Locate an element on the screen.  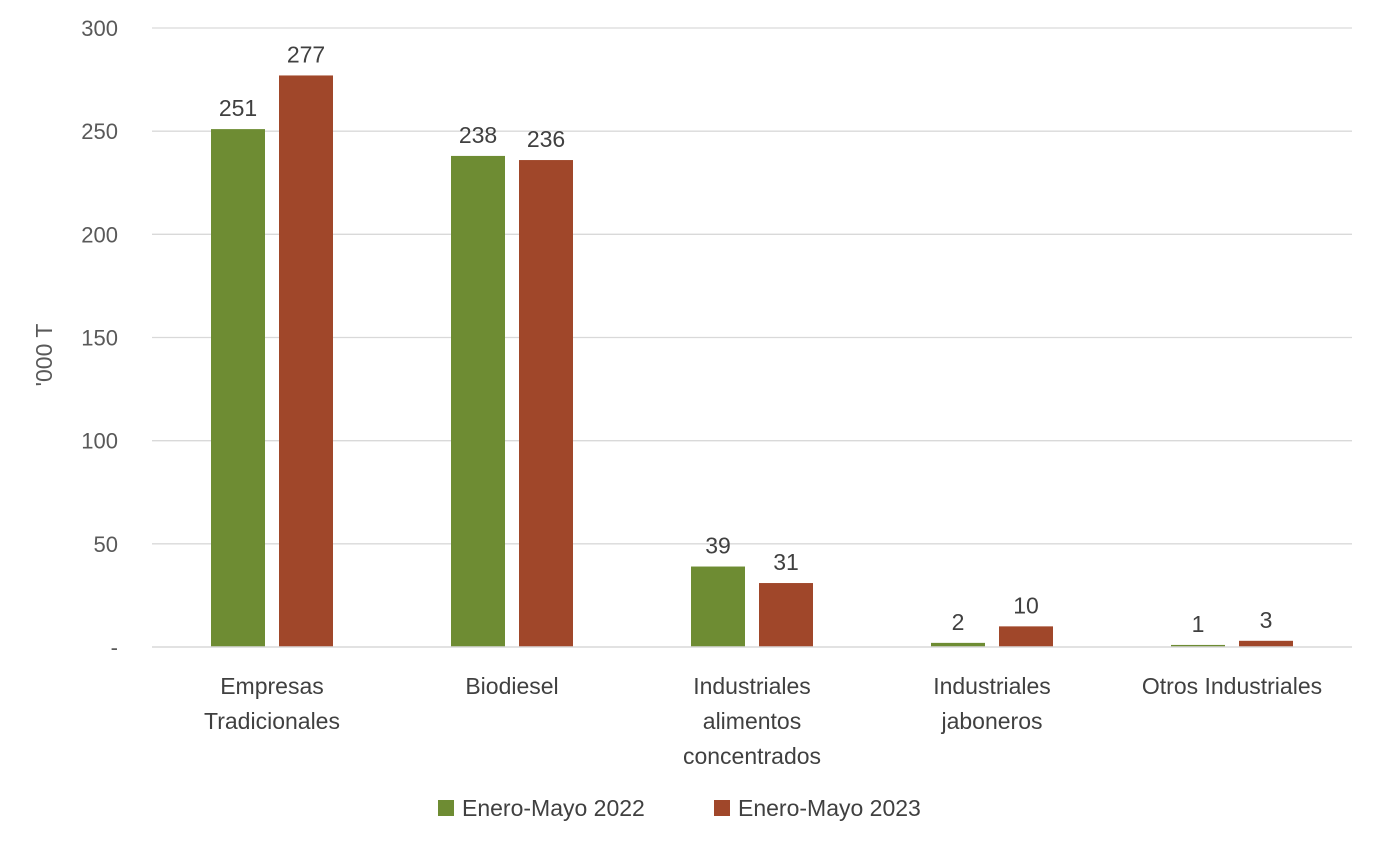
category-label-line: Otros Industriales is located at coordinates (1232, 686).